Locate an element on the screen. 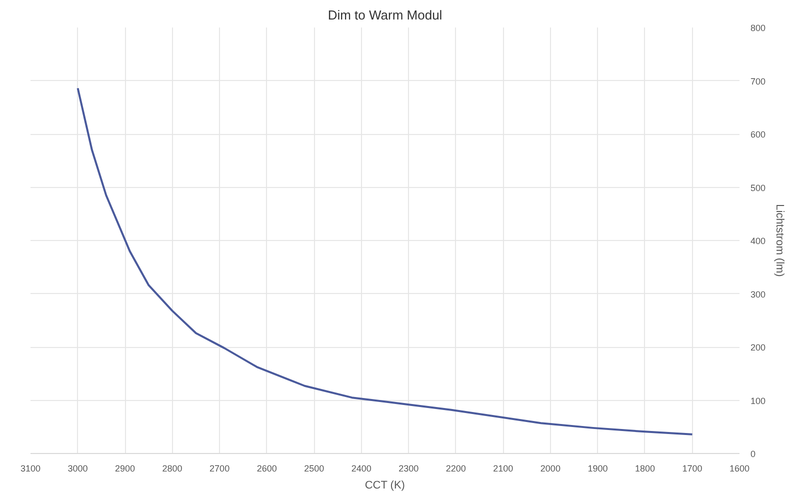 The height and width of the screenshot is (494, 788). x-tick-label: 2100 is located at coordinates (503, 469).